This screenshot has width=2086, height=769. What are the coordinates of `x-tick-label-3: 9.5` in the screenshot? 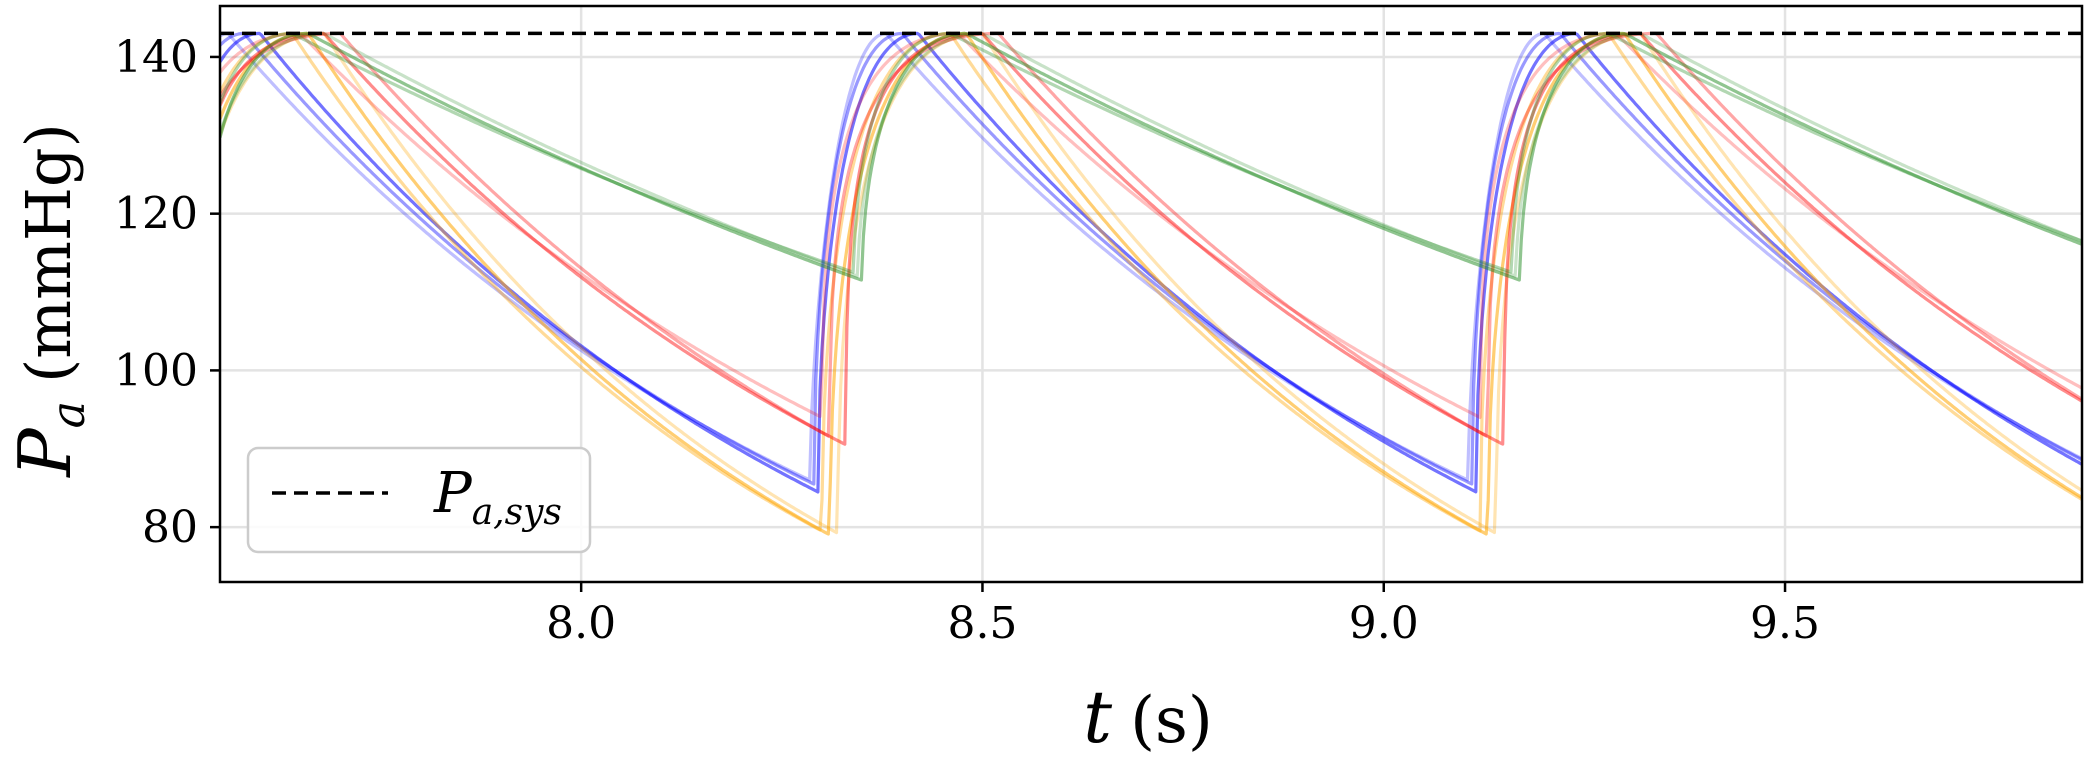 It's located at (1785, 623).